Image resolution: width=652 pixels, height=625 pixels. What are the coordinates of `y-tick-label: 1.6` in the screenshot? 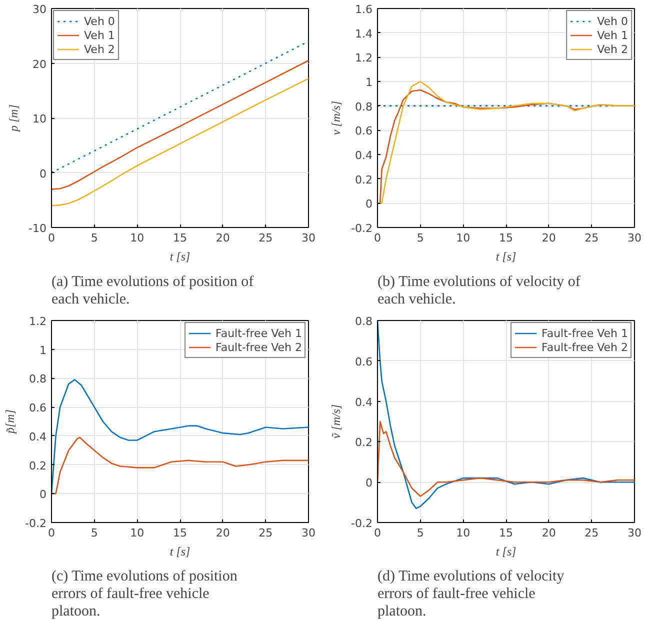 It's located at (364, 9).